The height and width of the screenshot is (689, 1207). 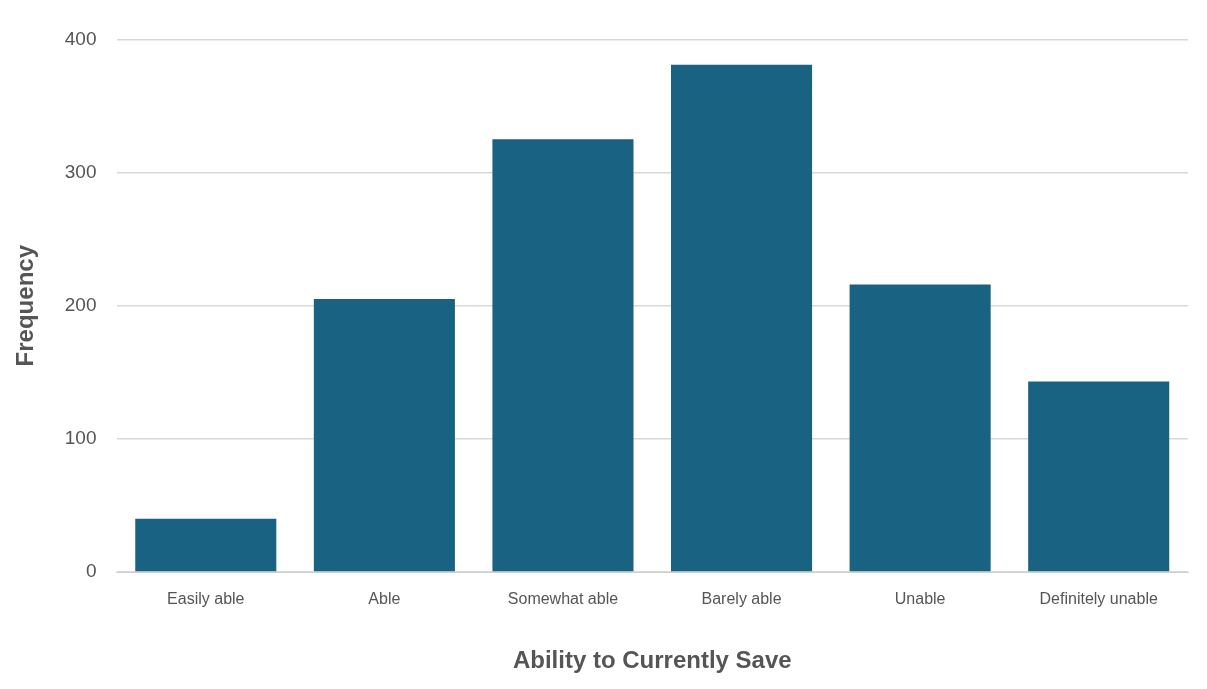 What do you see at coordinates (25, 305) in the screenshot?
I see `y-axis-title: Frequency` at bounding box center [25, 305].